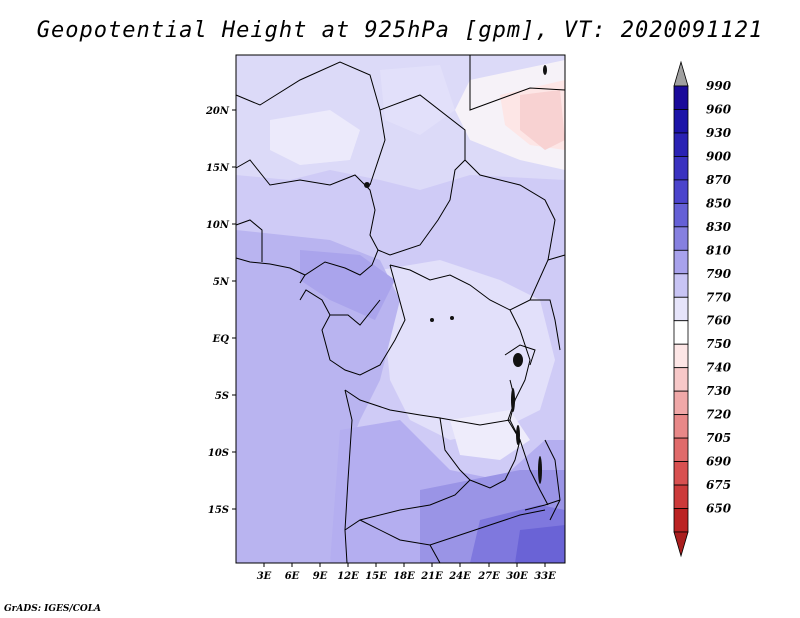 This screenshot has height=618, width=800. I want to click on colorbar-label: 930, so click(719, 133).